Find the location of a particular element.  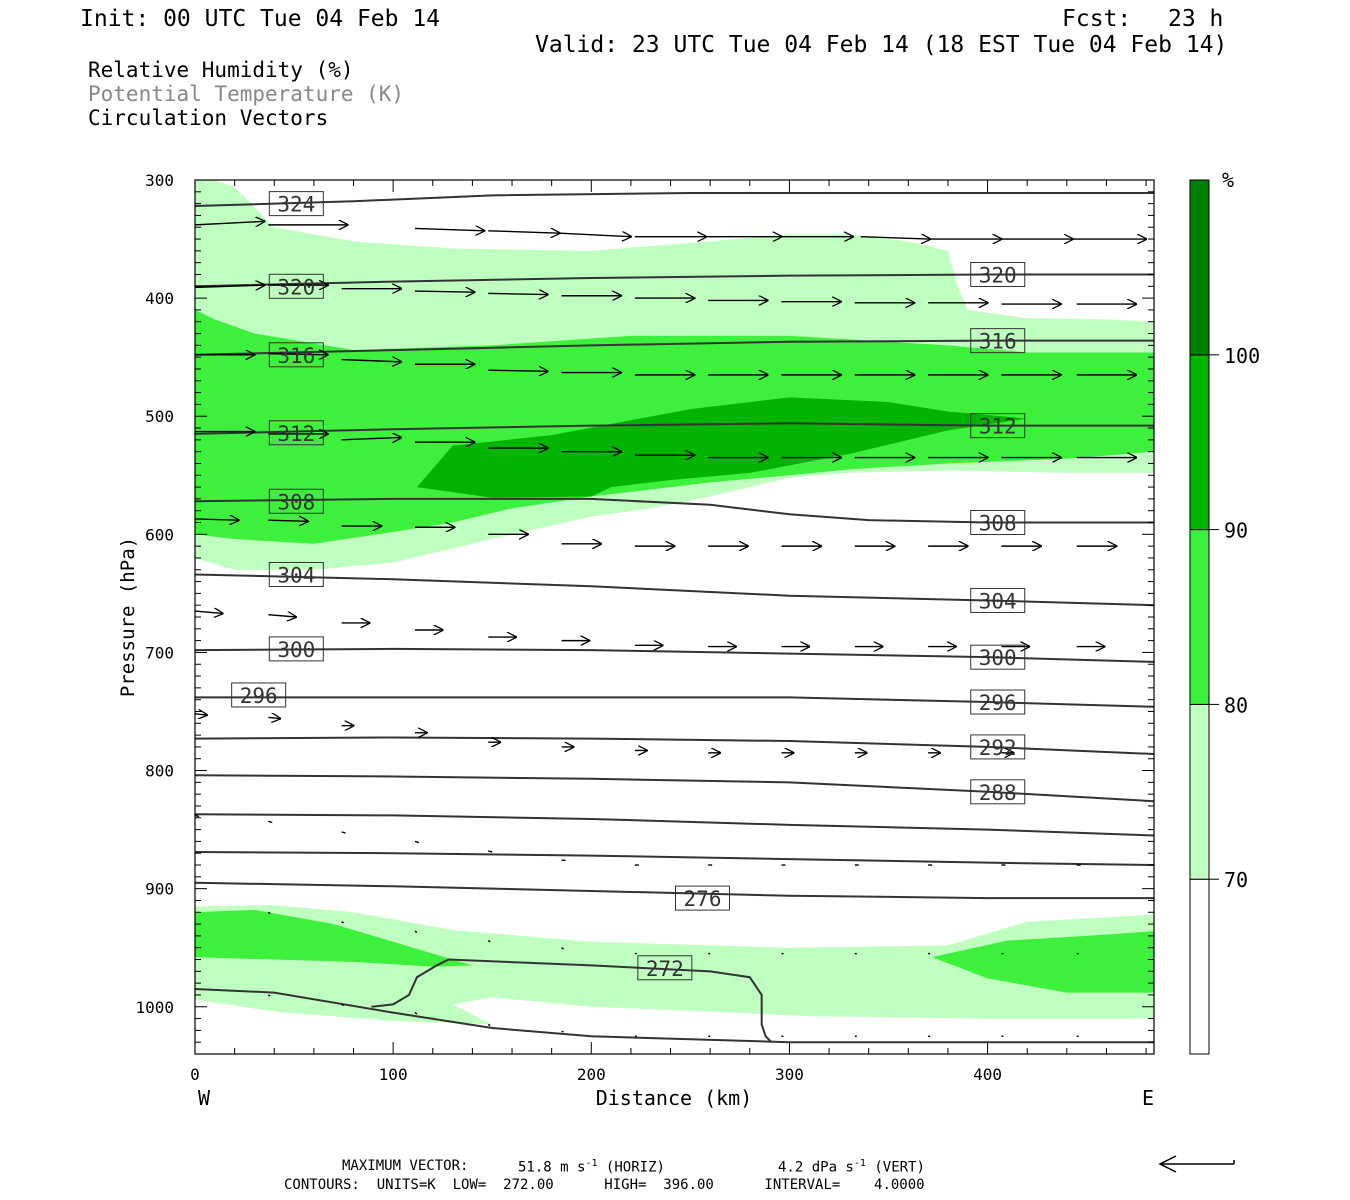

theta-label-272-a14: 272 is located at coordinates (665, 968).